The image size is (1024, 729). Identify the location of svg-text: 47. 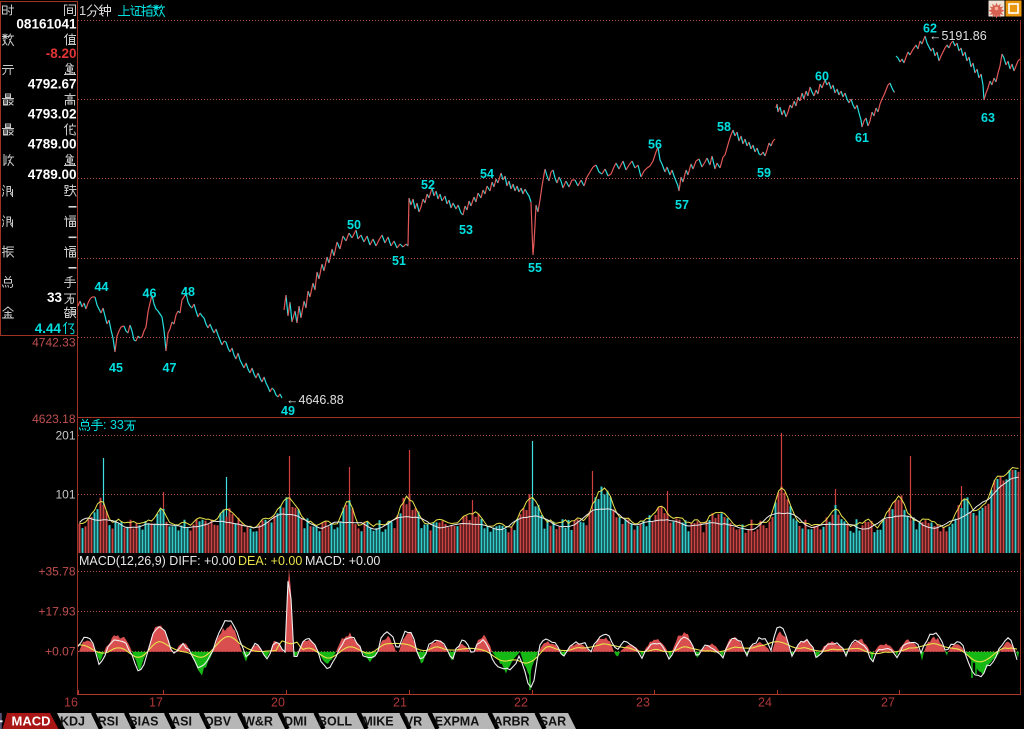
(170, 368).